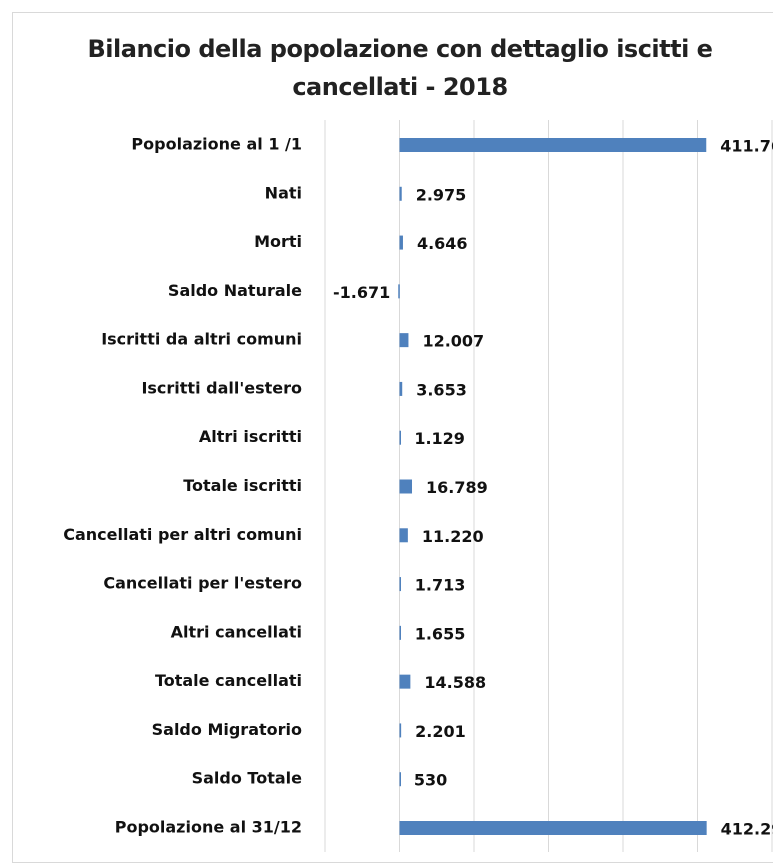  I want to click on y-tick-label: Totale iscritti, so click(242, 485).